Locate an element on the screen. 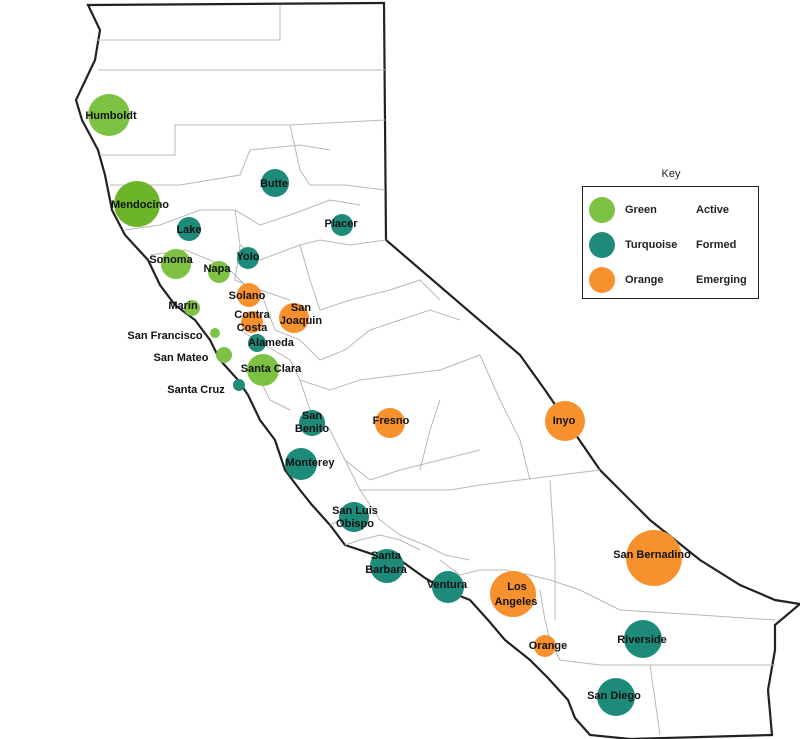  key-status: Formed is located at coordinates (716, 245).